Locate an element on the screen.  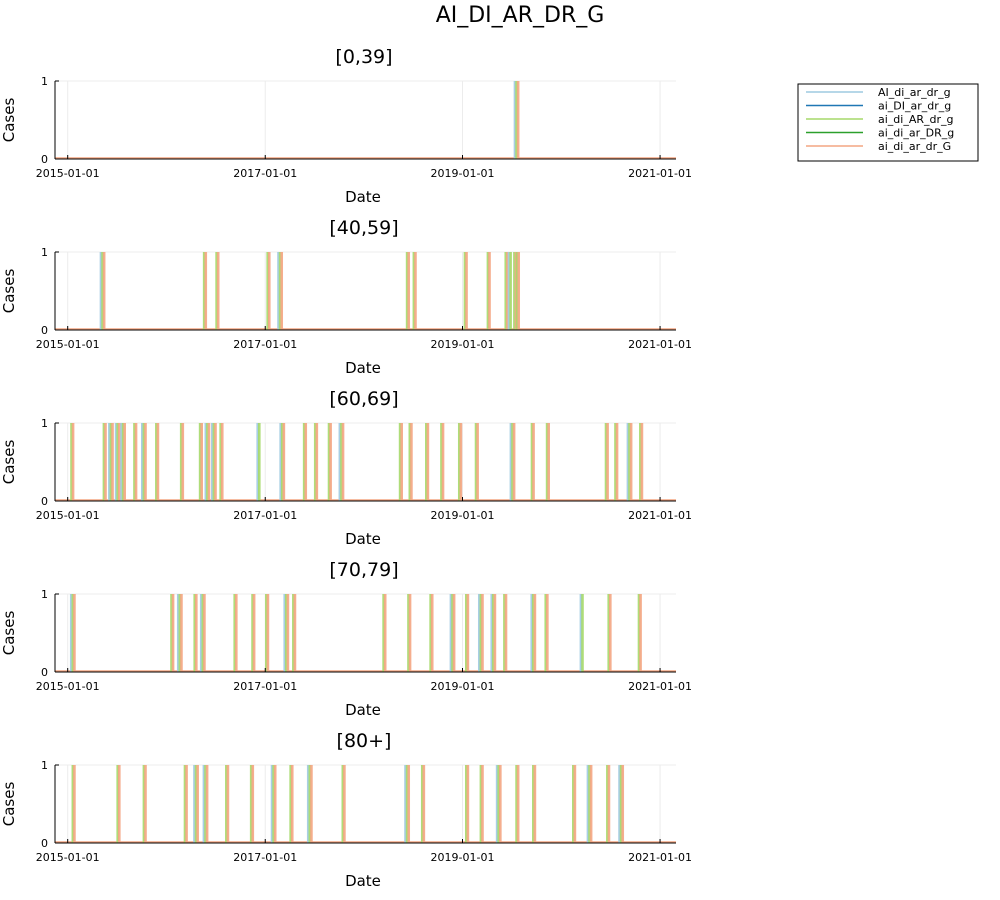
x-tick-label: 2019-01-01 is located at coordinates (463, 515).